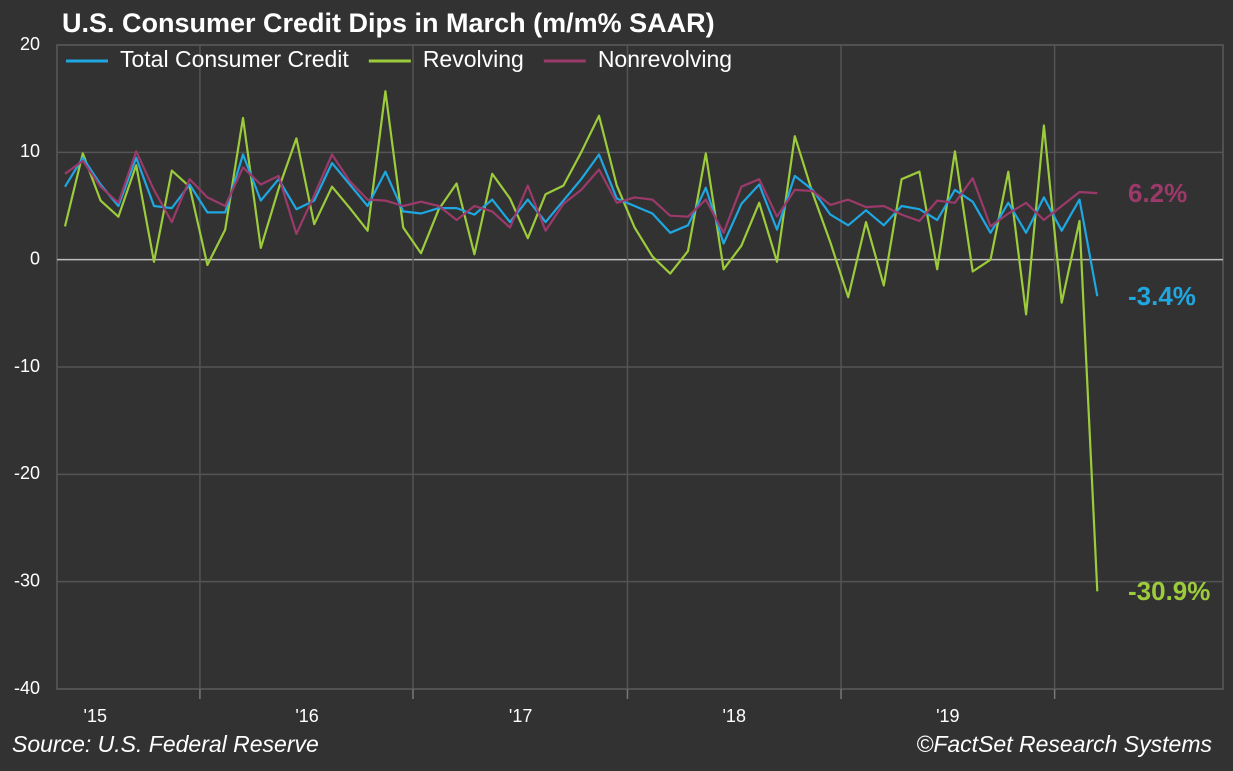  Describe the element at coordinates (520, 716) in the screenshot. I see `x-tick-label: '17` at that location.